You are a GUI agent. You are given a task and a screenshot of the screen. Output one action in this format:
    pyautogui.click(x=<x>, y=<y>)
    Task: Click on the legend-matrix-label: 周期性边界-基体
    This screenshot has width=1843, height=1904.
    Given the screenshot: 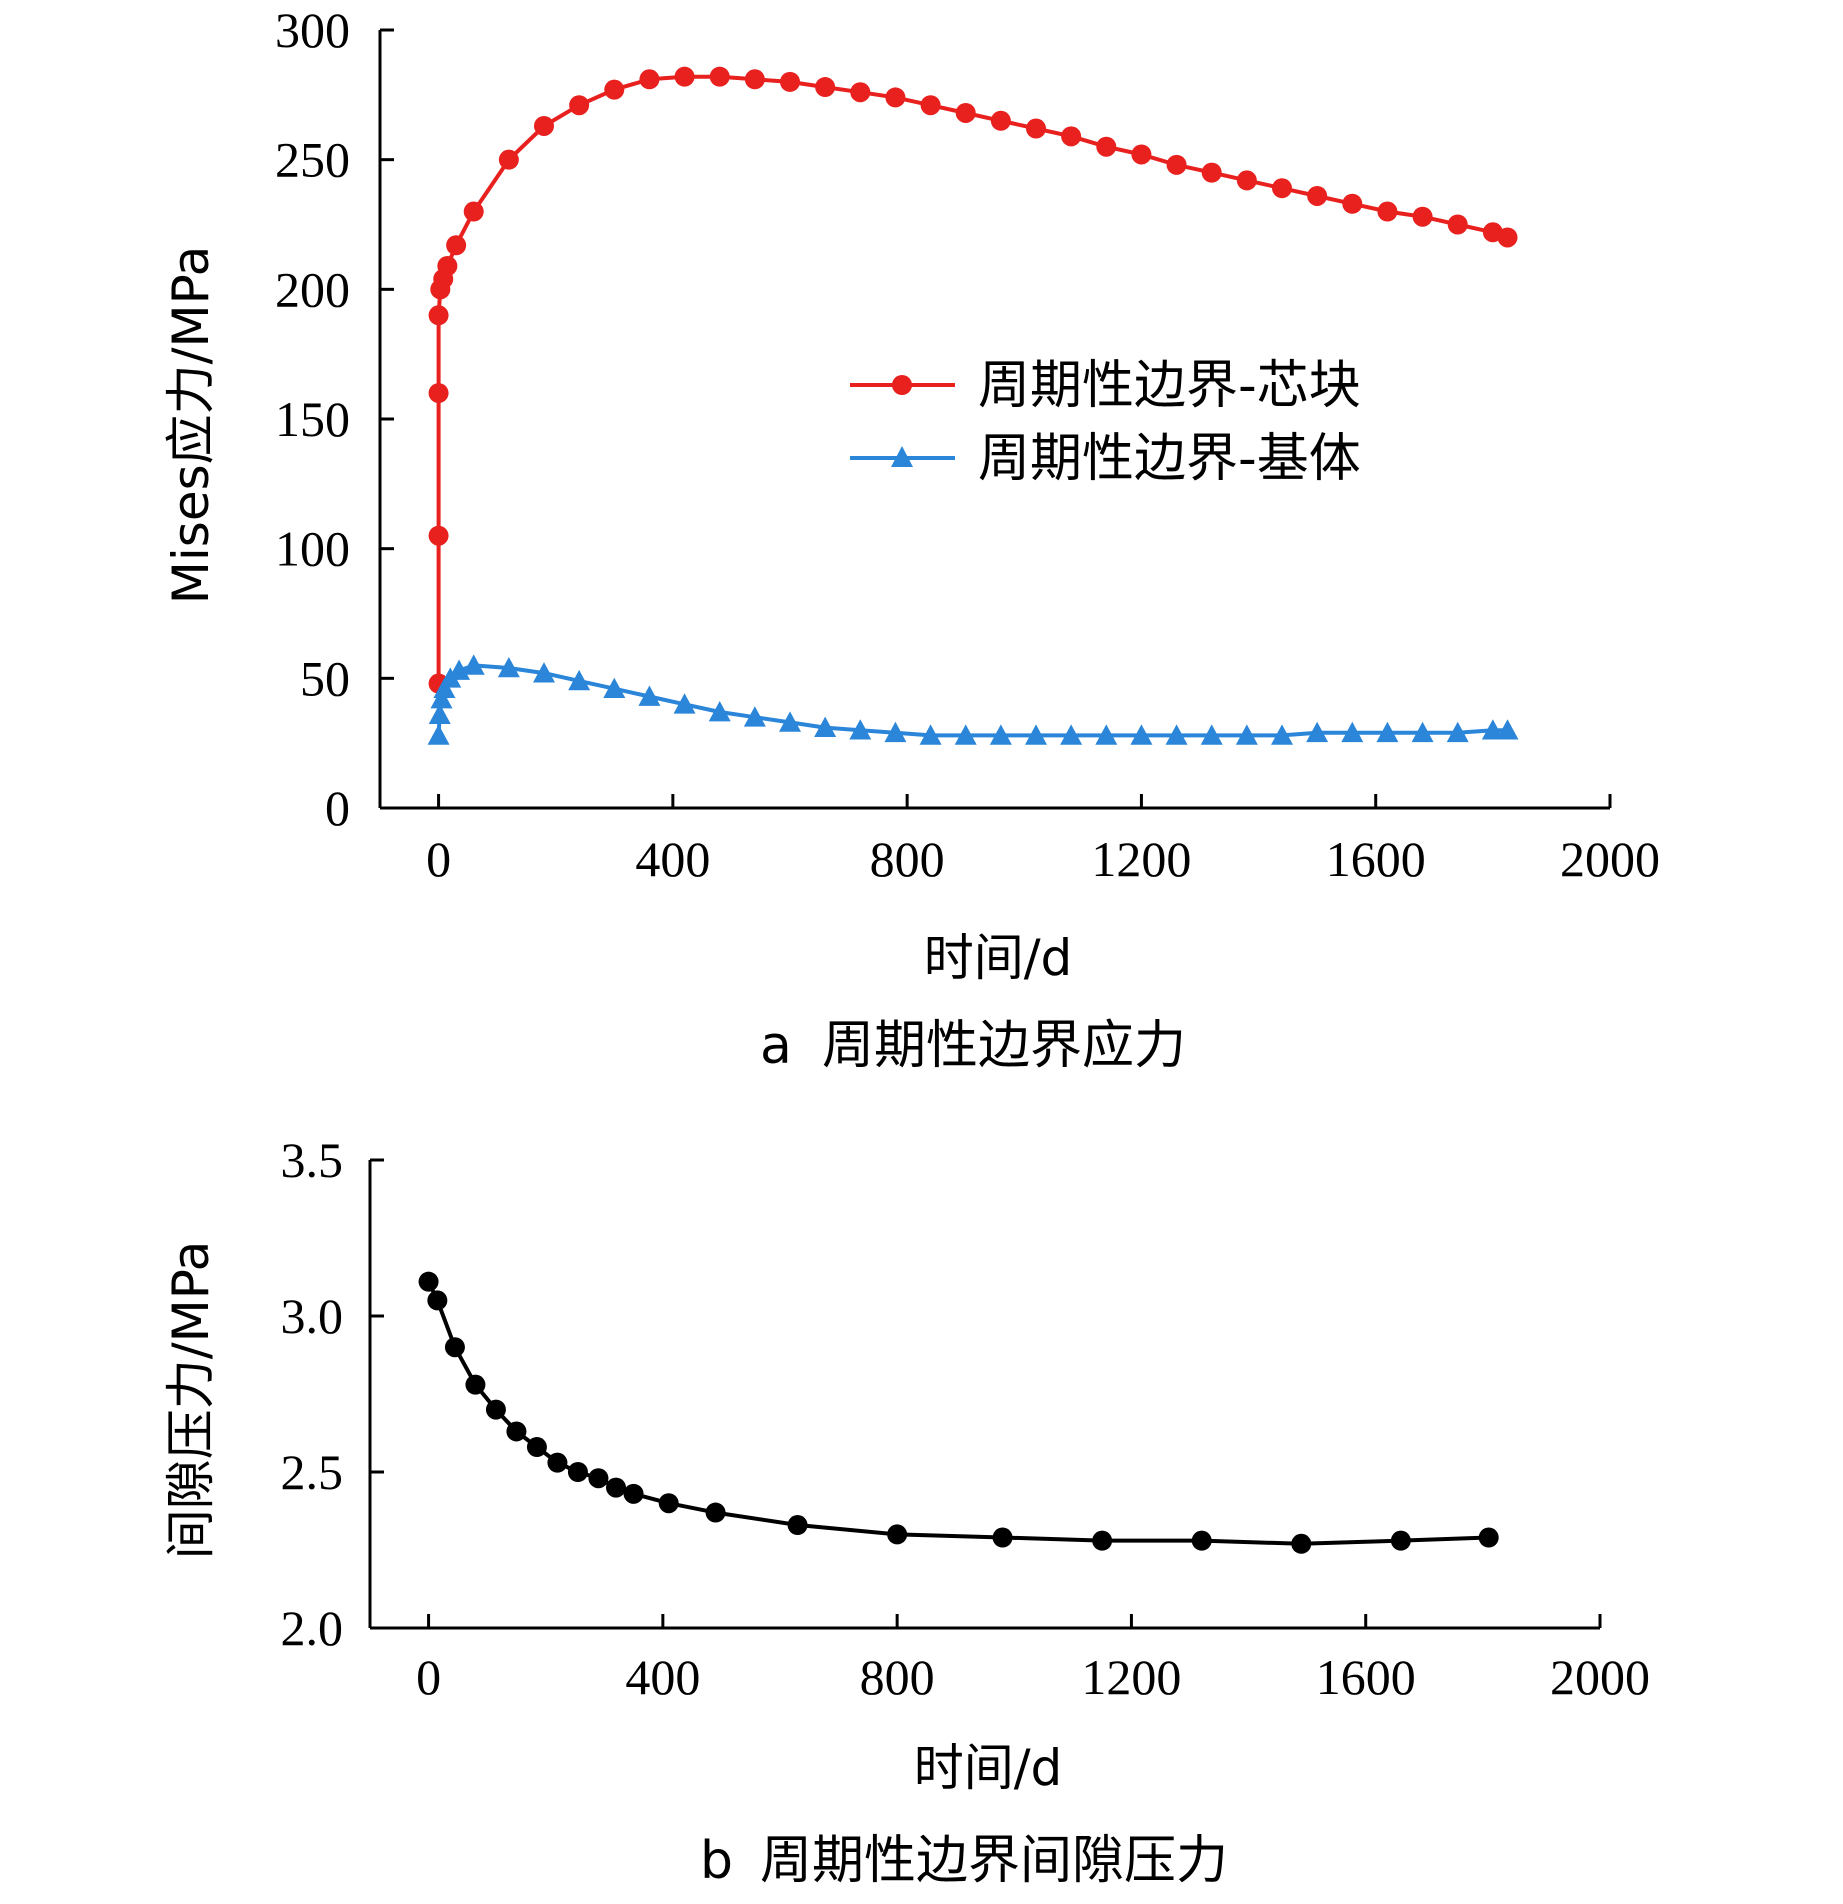 What is the action you would take?
    pyautogui.click(x=1169, y=459)
    